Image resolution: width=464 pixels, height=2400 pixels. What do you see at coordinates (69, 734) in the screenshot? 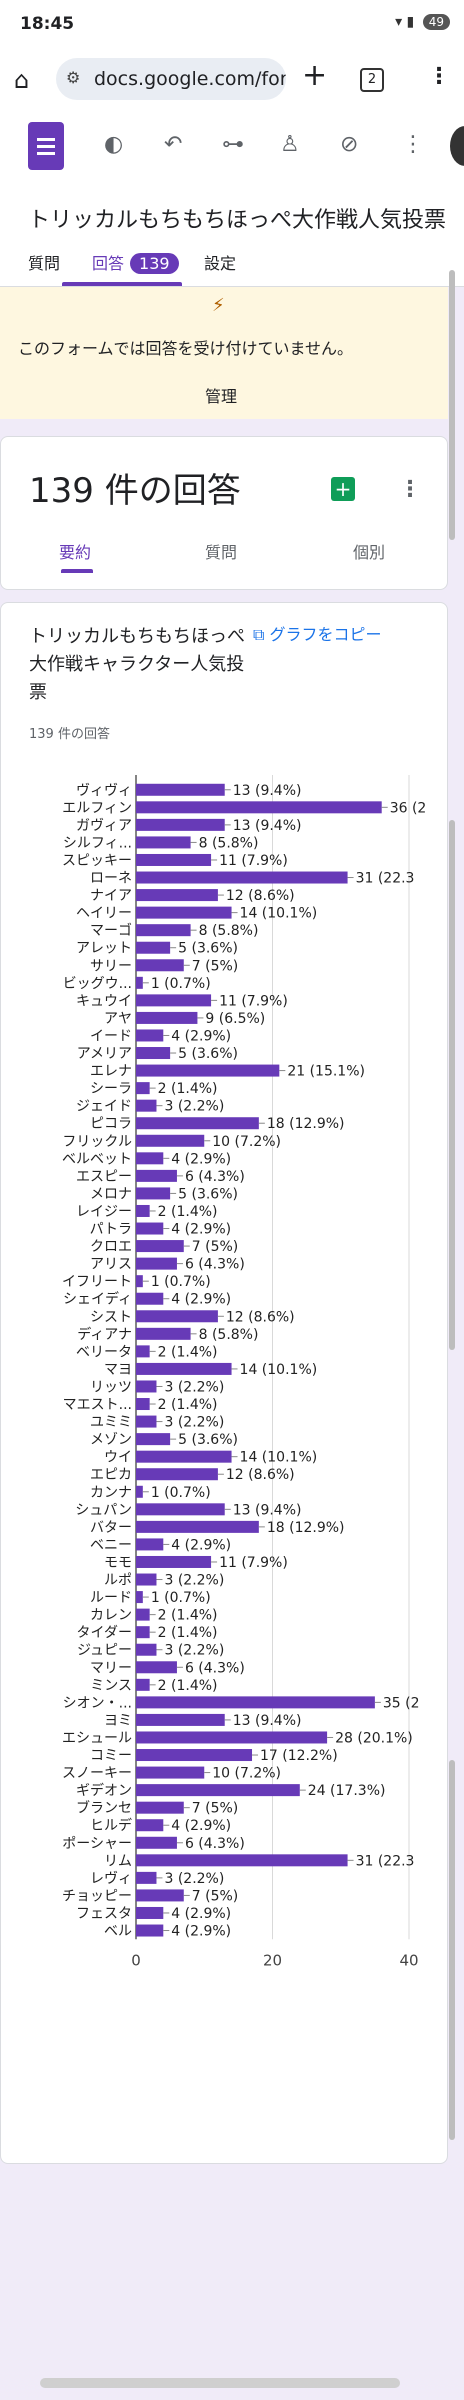
I see `response-subcount: 139 件の回答` at bounding box center [69, 734].